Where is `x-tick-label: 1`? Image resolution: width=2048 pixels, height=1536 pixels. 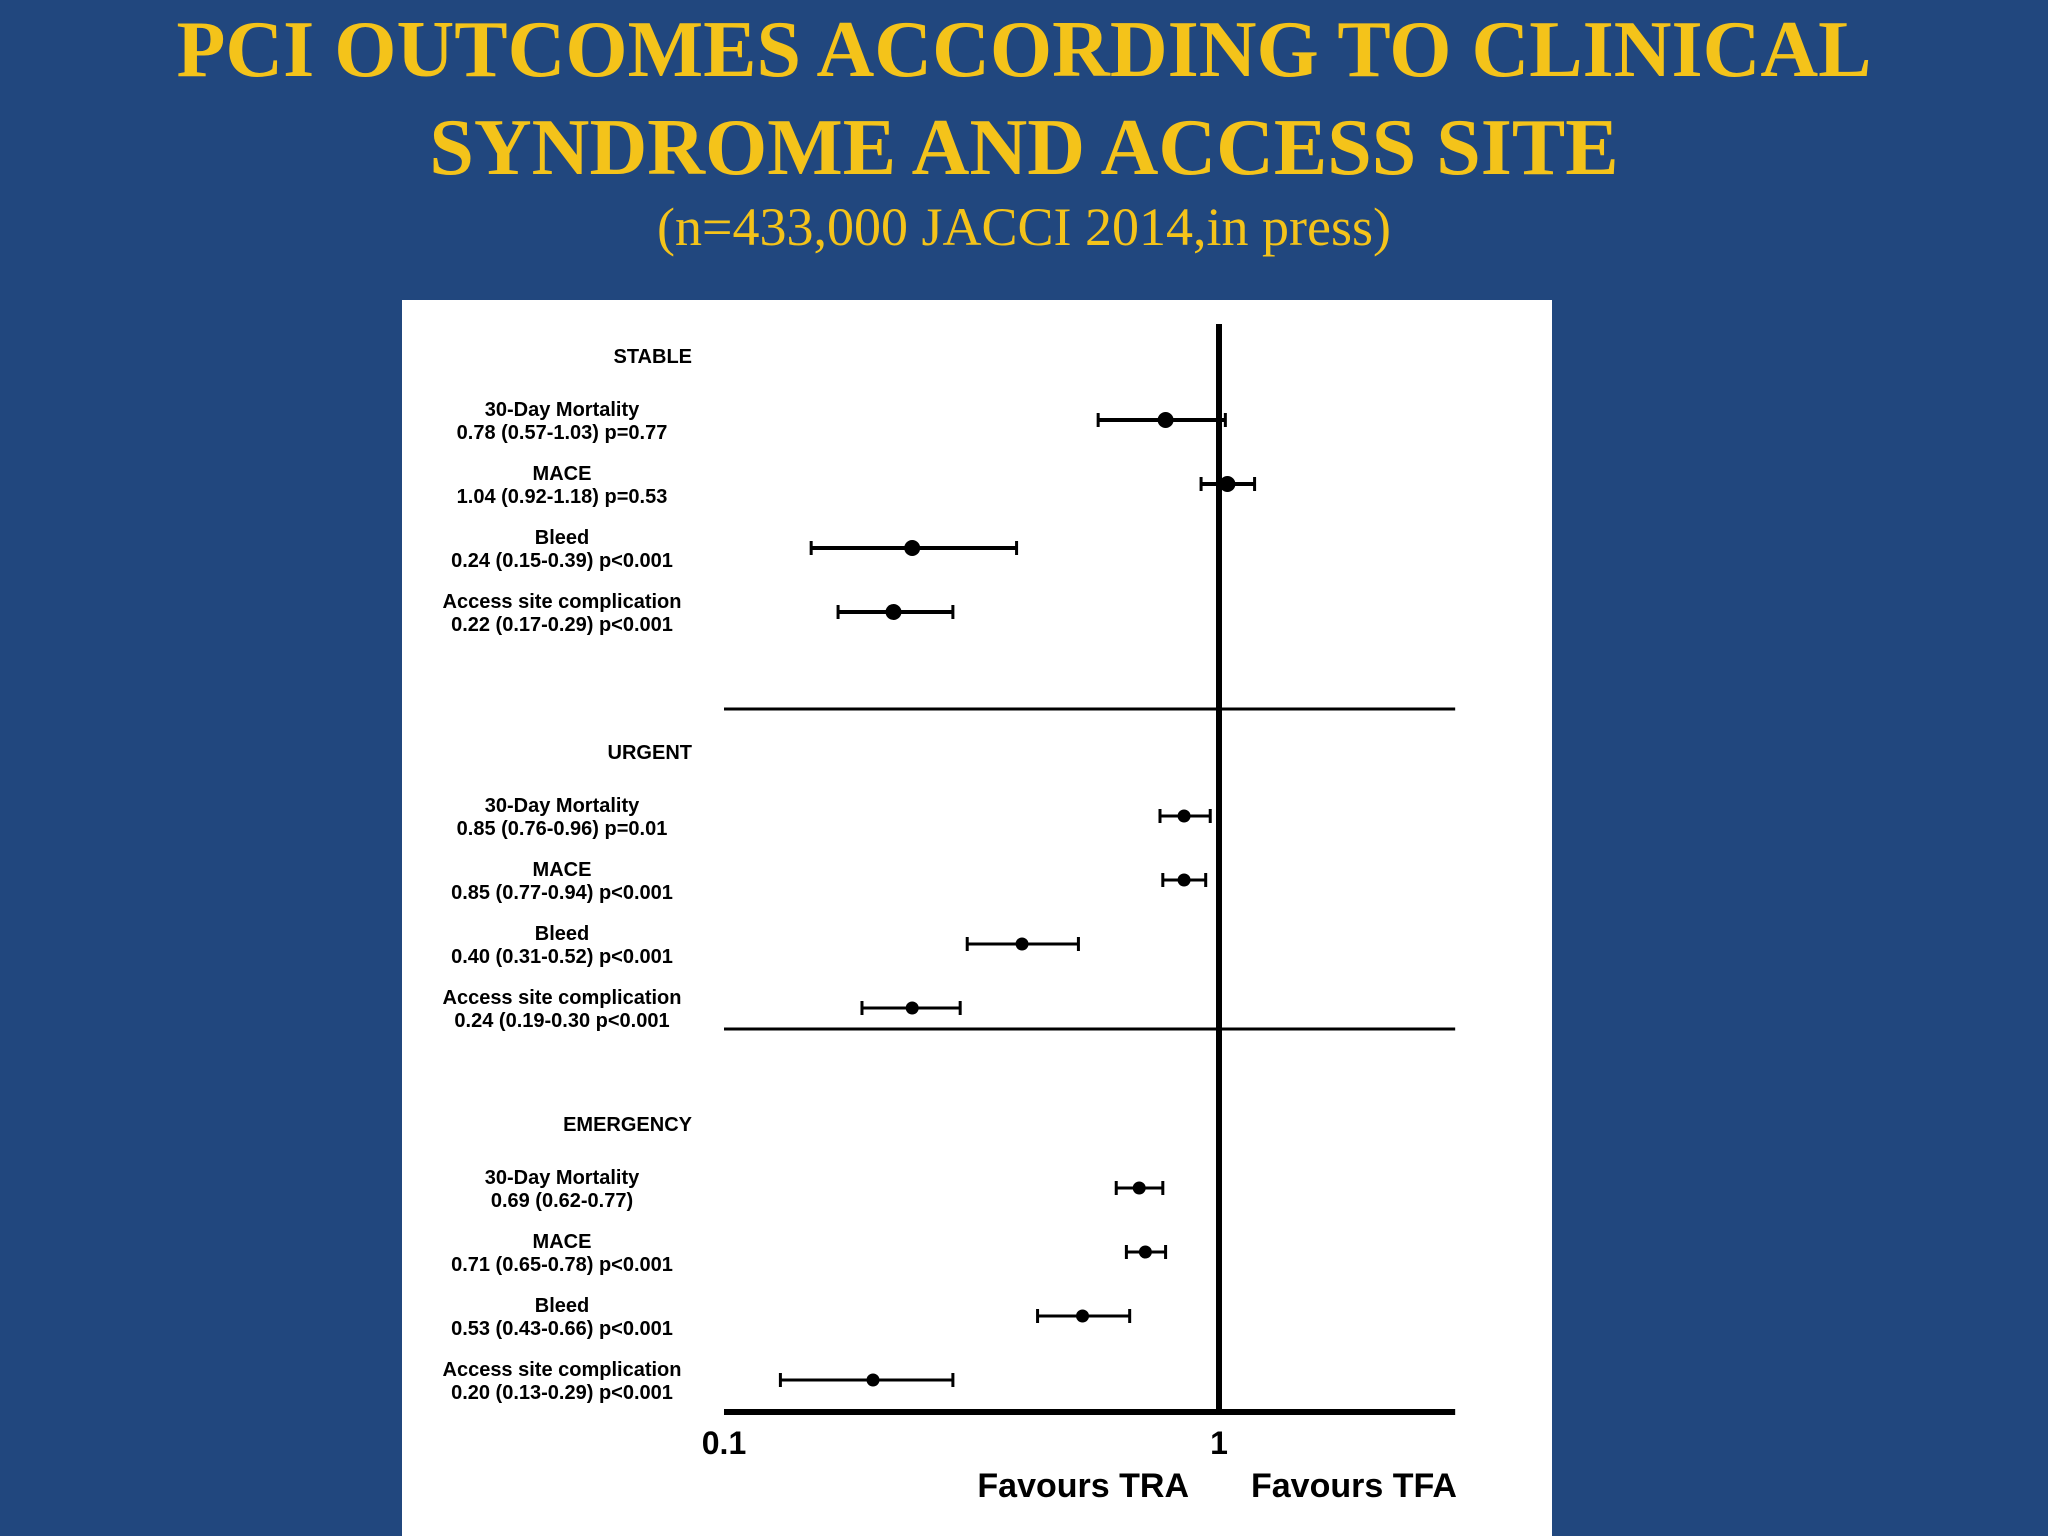
x-tick-label: 1 is located at coordinates (1219, 1443).